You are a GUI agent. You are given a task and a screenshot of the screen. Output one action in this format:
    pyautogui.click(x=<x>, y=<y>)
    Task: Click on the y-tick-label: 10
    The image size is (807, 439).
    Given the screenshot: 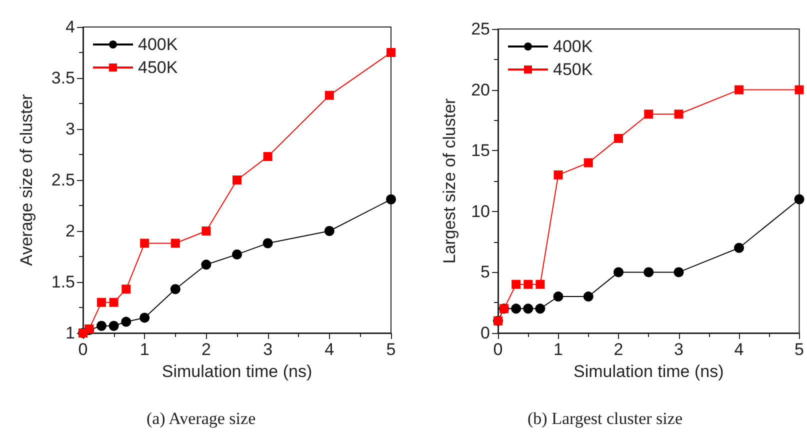 What is the action you would take?
    pyautogui.click(x=480, y=211)
    